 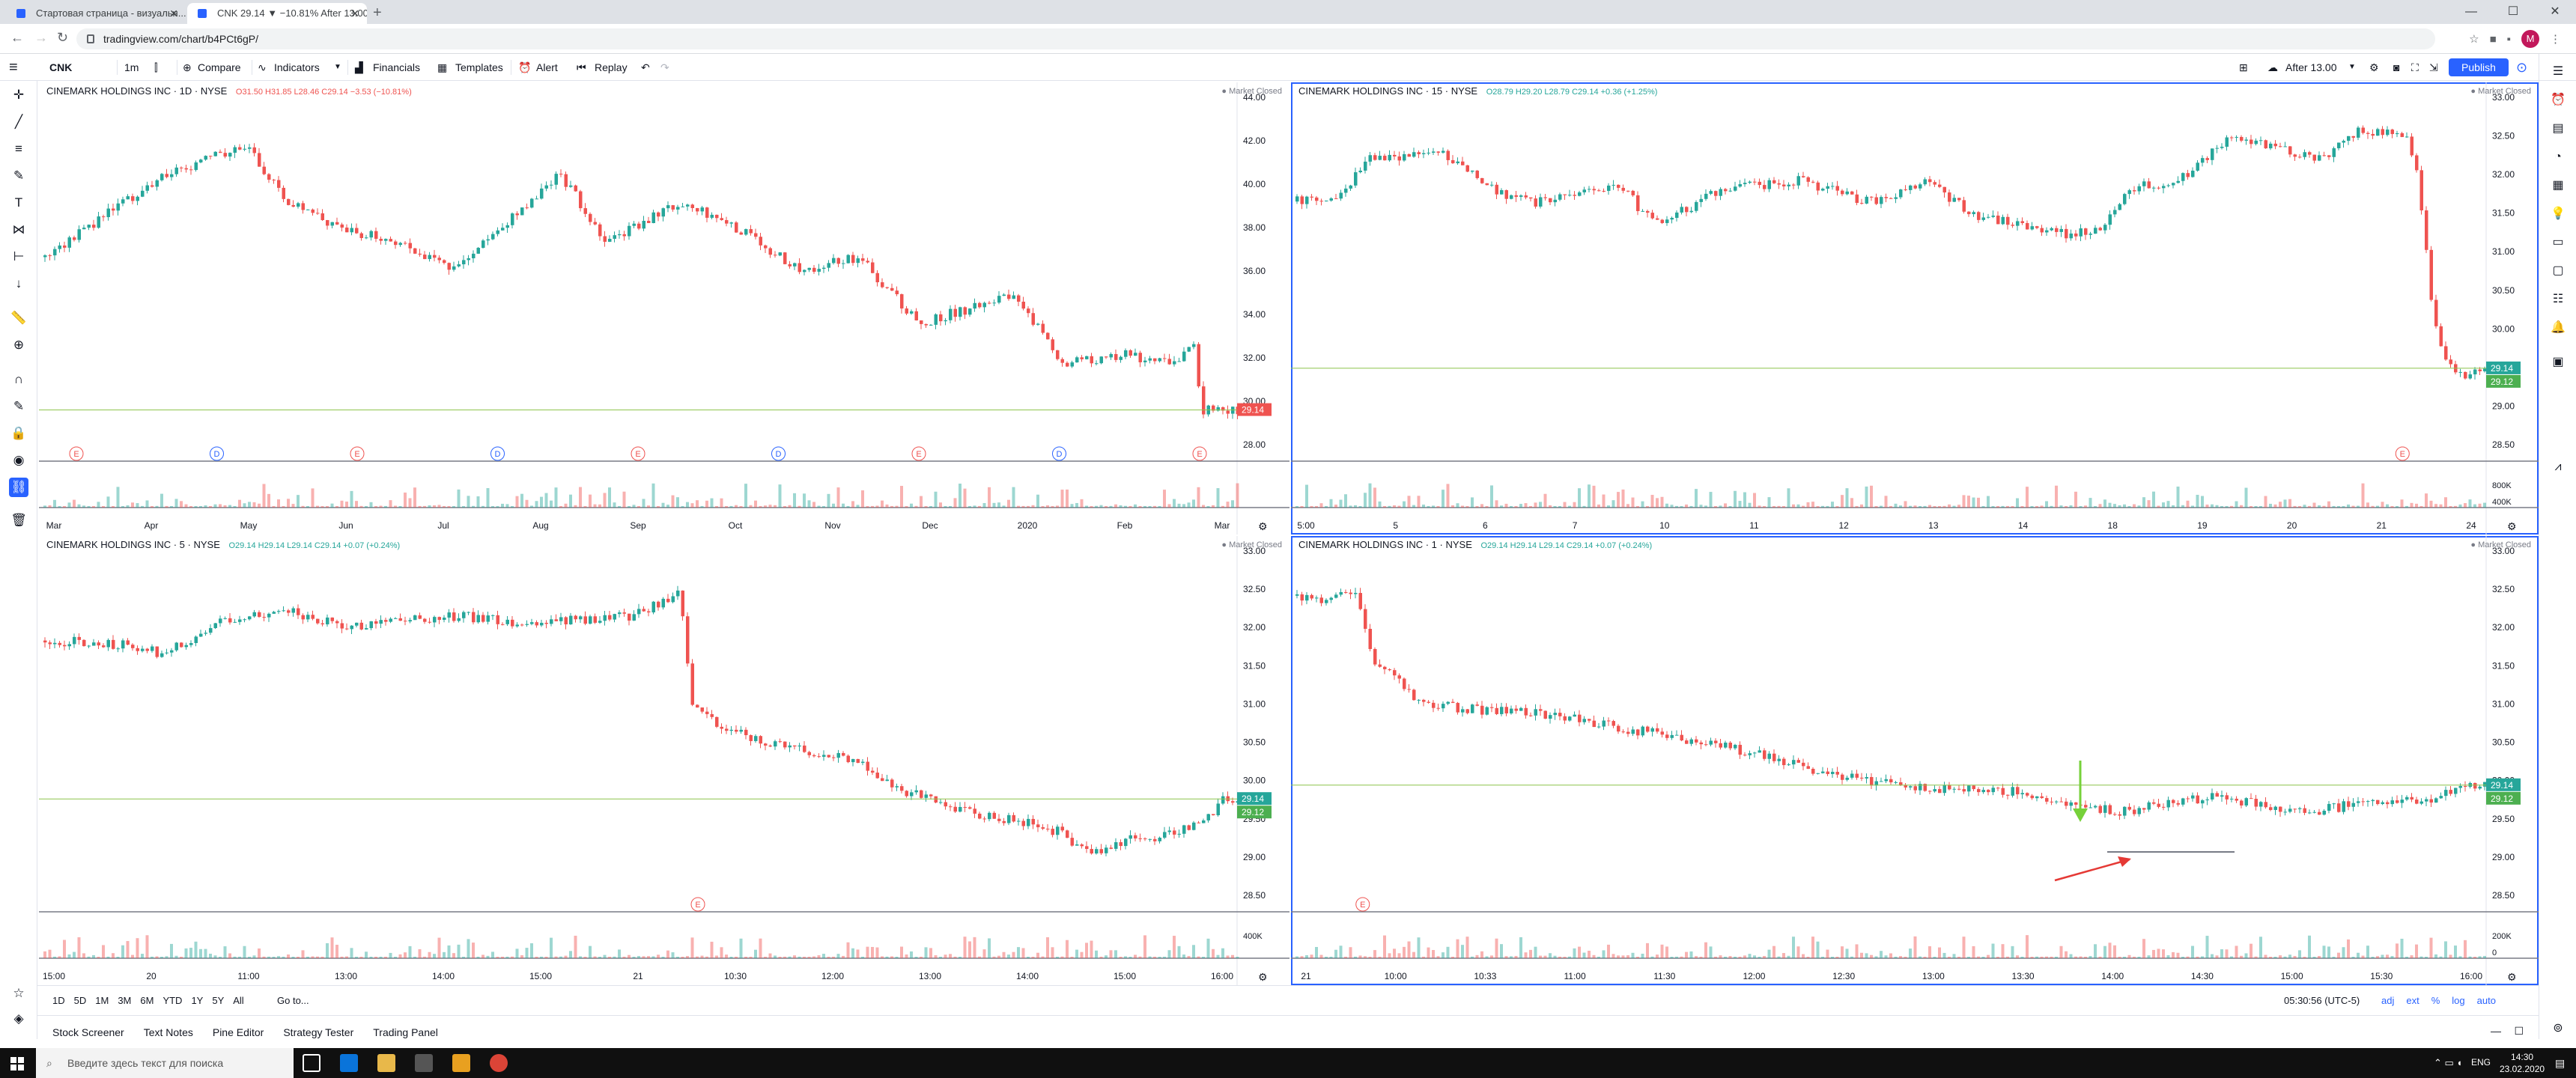 I want to click on link-icon: ⛓, so click(x=18, y=487).